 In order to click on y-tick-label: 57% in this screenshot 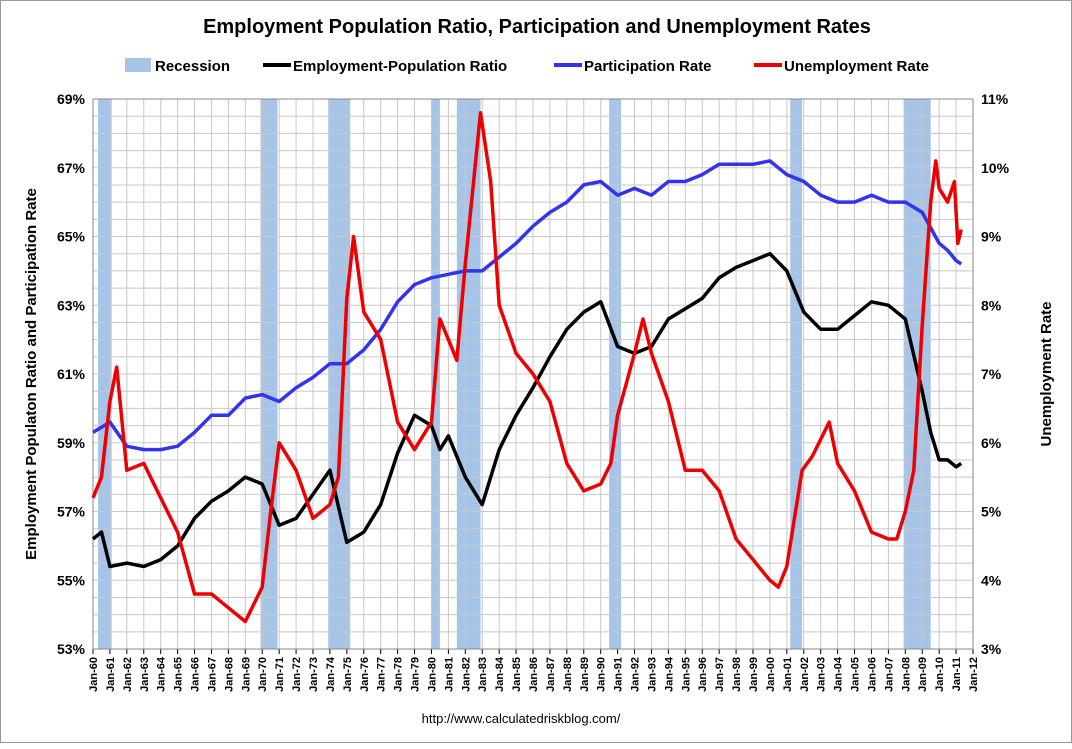, I will do `click(71, 512)`.